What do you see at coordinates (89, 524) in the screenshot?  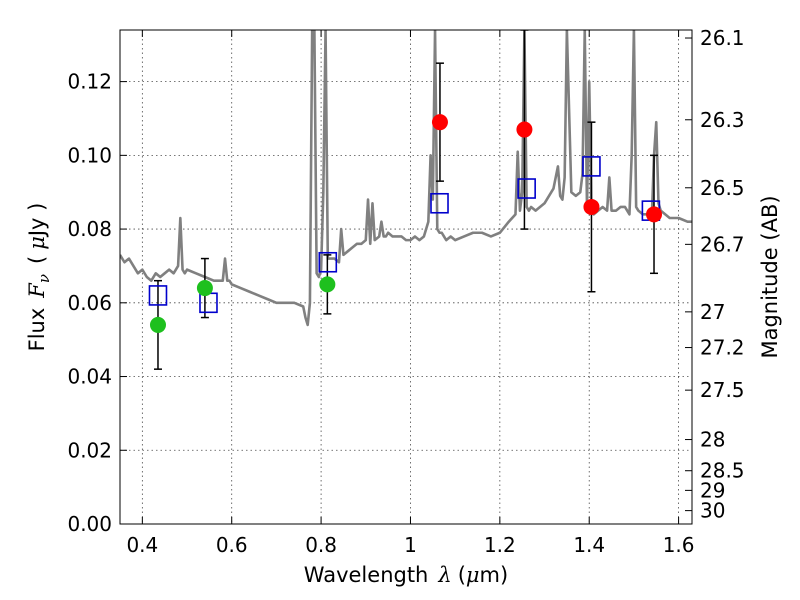 I see `y-tick-label: 0.00` at bounding box center [89, 524].